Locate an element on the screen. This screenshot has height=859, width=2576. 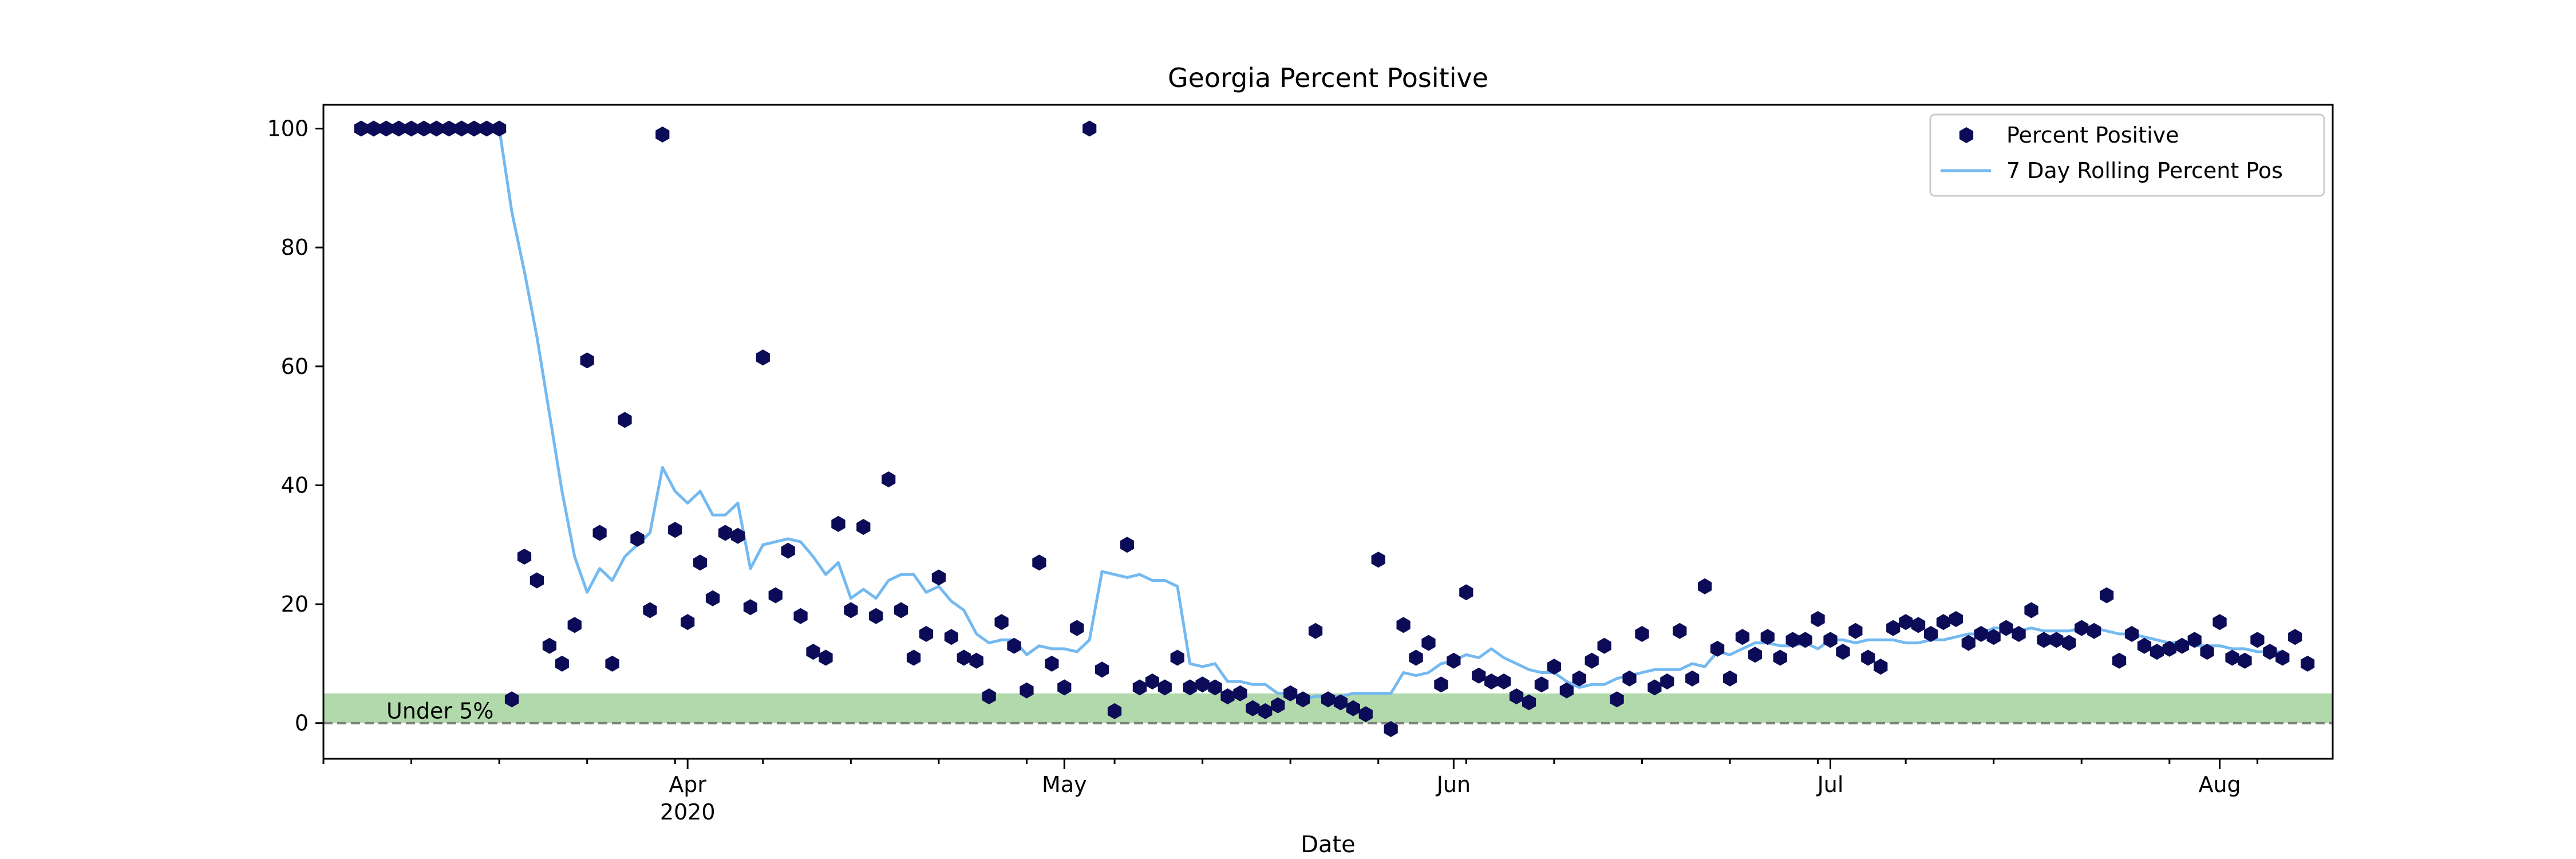
legend-label-percent-positive: Percent Positive is located at coordinates (2092, 135).